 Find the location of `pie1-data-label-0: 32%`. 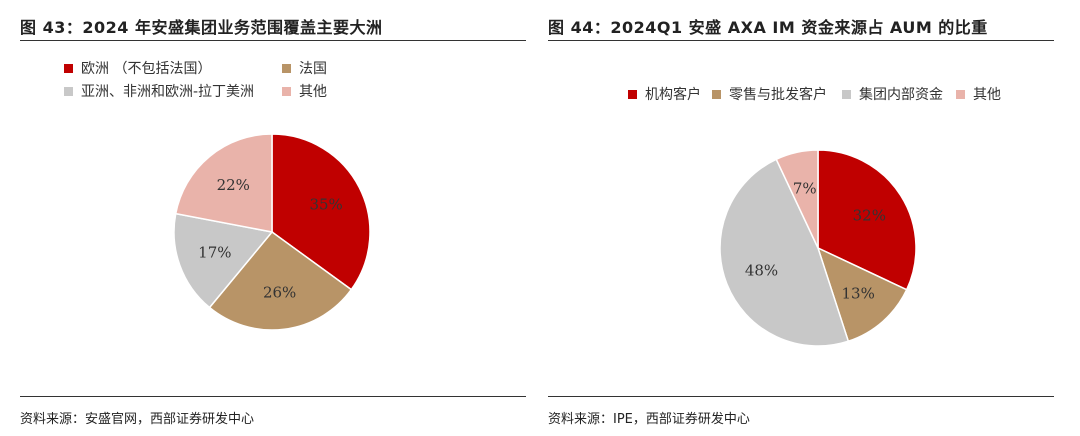

pie1-data-label-0: 32% is located at coordinates (869, 215).